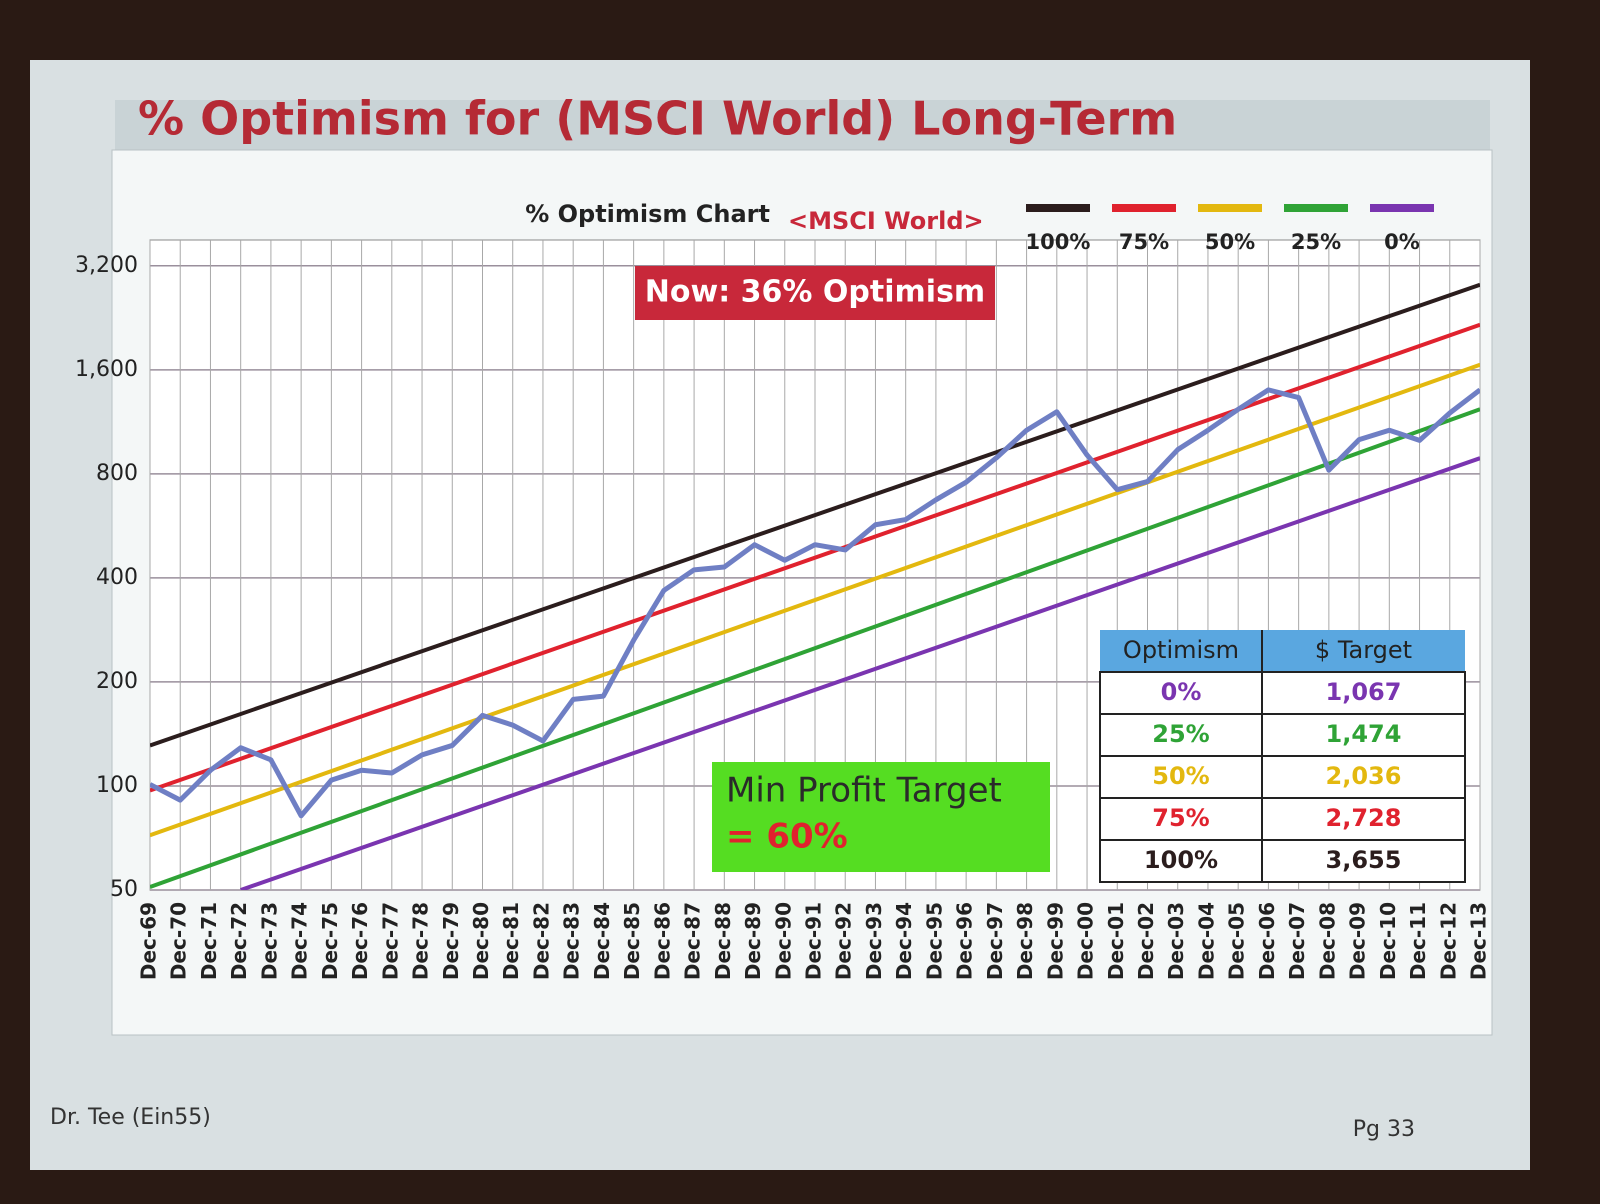 This screenshot has height=1204, width=1600. I want to click on legend-label: 50%, so click(1230, 242).